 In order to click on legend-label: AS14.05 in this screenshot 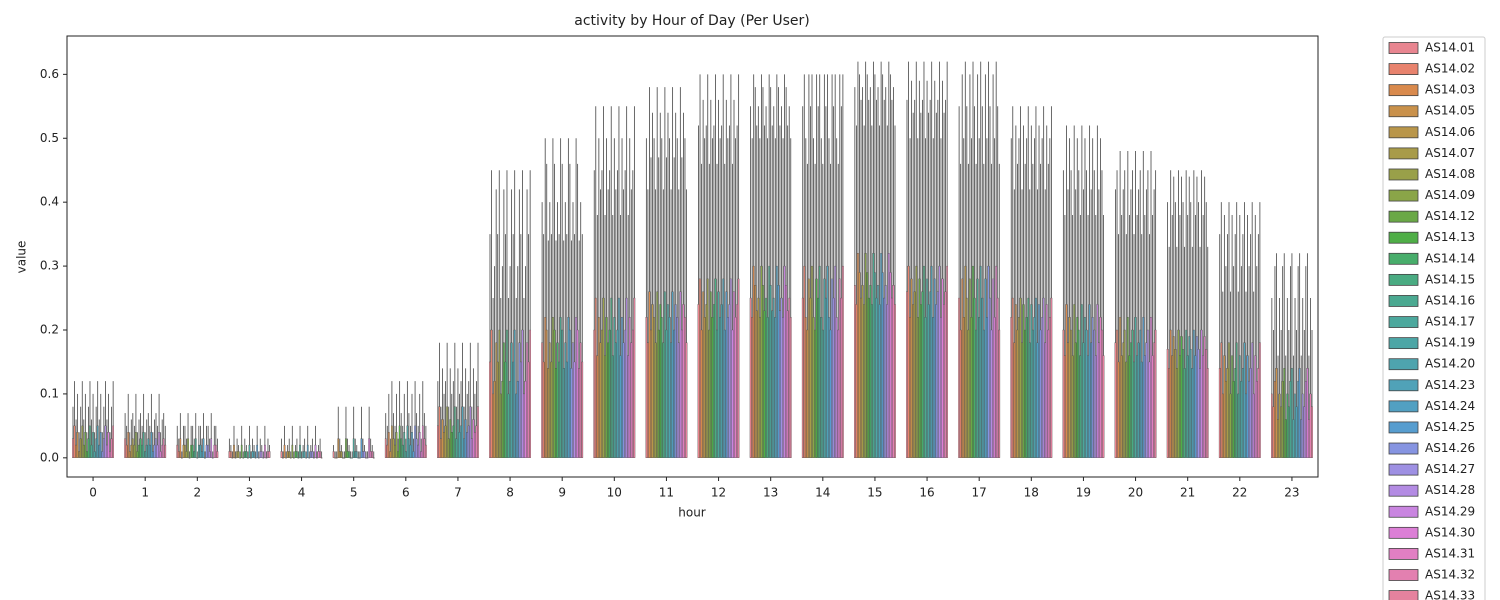, I will do `click(1450, 111)`.